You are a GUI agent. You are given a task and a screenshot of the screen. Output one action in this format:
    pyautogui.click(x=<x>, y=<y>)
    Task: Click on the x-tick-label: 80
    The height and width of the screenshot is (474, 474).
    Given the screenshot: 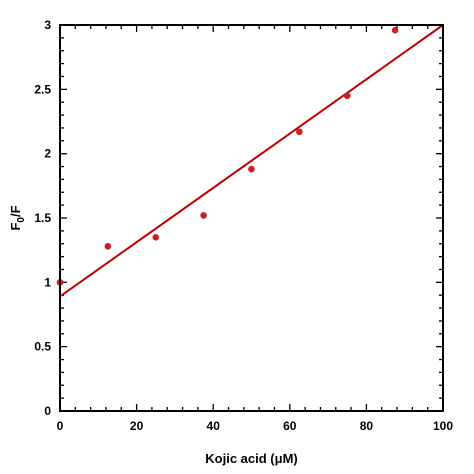 What is the action you would take?
    pyautogui.click(x=367, y=426)
    